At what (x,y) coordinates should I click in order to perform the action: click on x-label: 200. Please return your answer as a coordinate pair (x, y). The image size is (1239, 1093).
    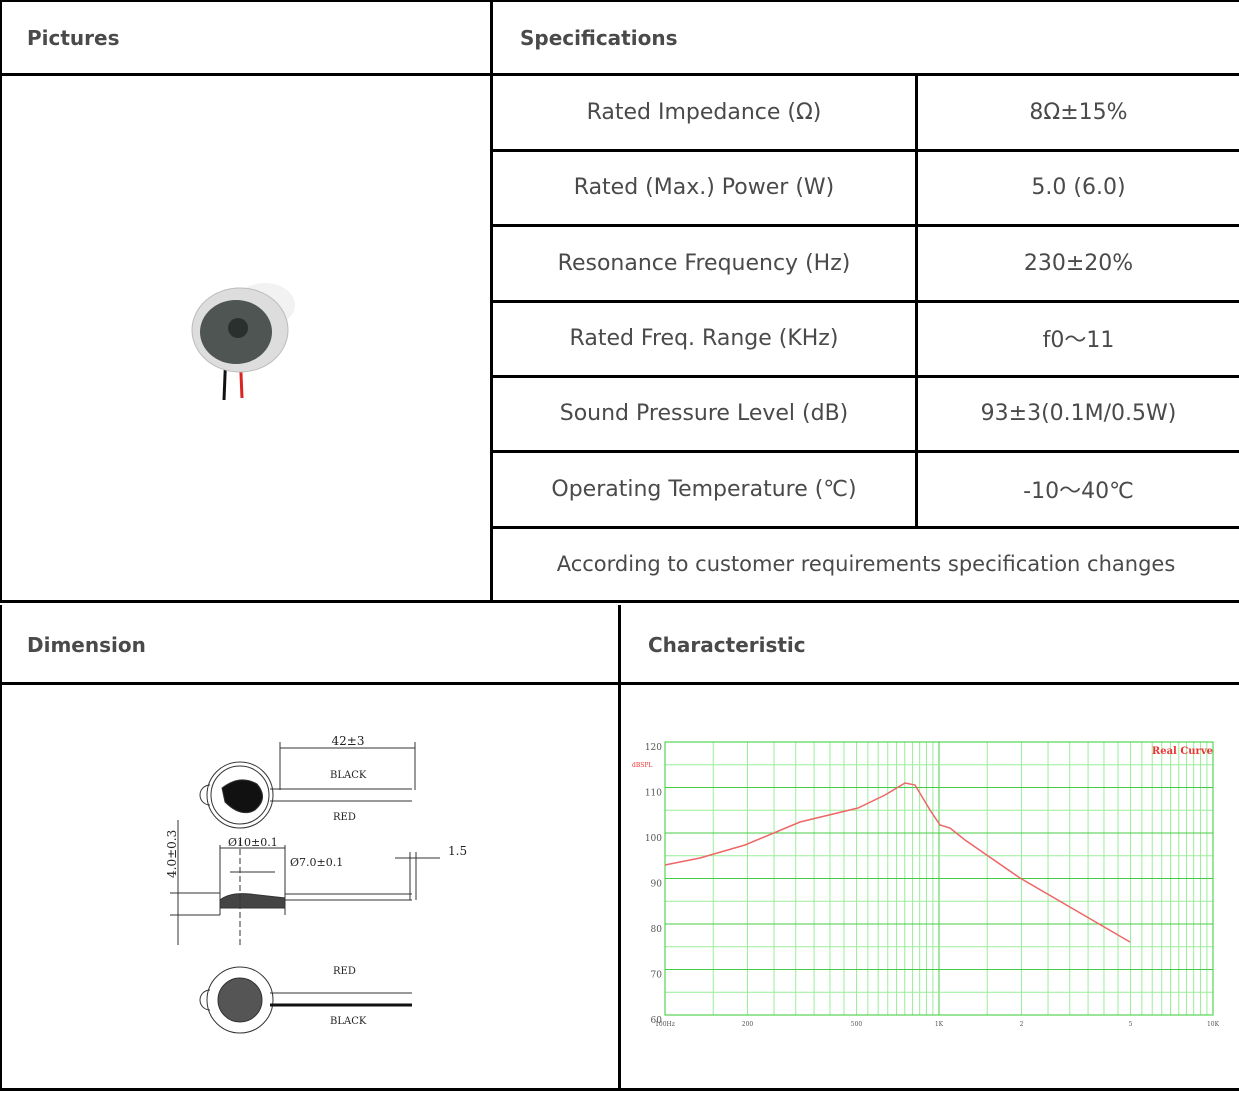
    Looking at the image, I should click on (748, 1024).